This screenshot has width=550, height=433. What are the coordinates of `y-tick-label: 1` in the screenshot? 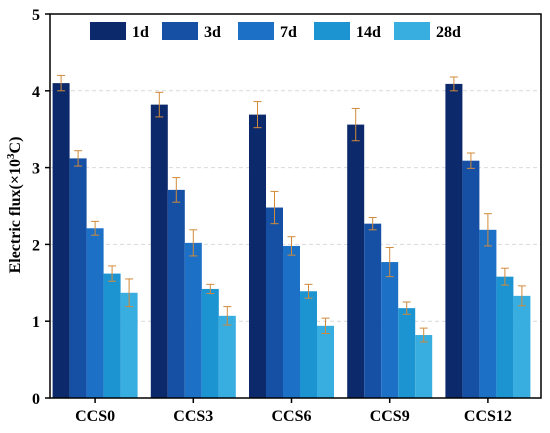 It's located at (36, 322).